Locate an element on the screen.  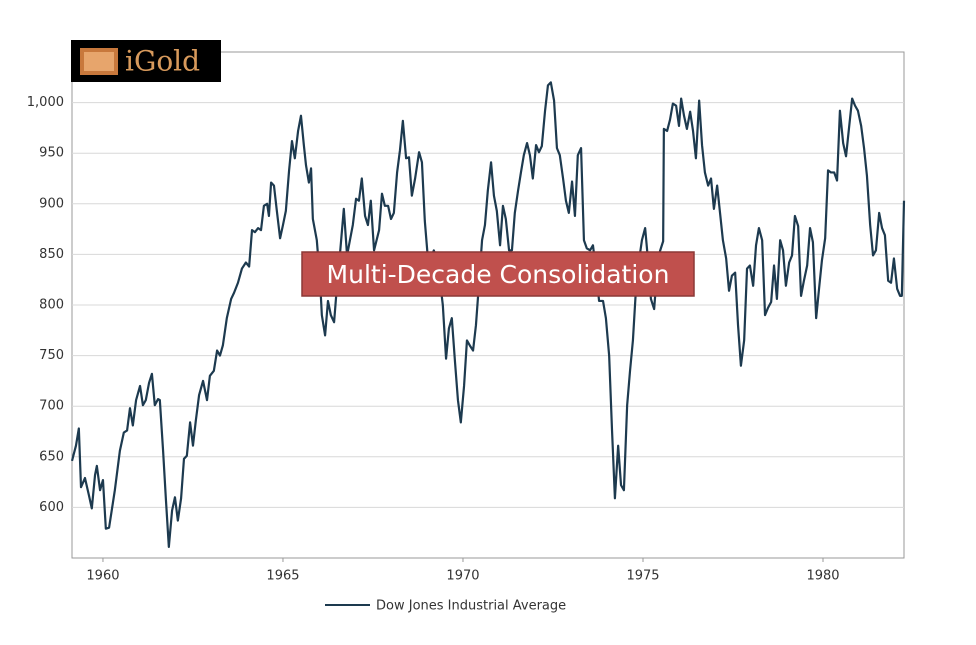
logo-icon-inner is located at coordinates (99, 61).